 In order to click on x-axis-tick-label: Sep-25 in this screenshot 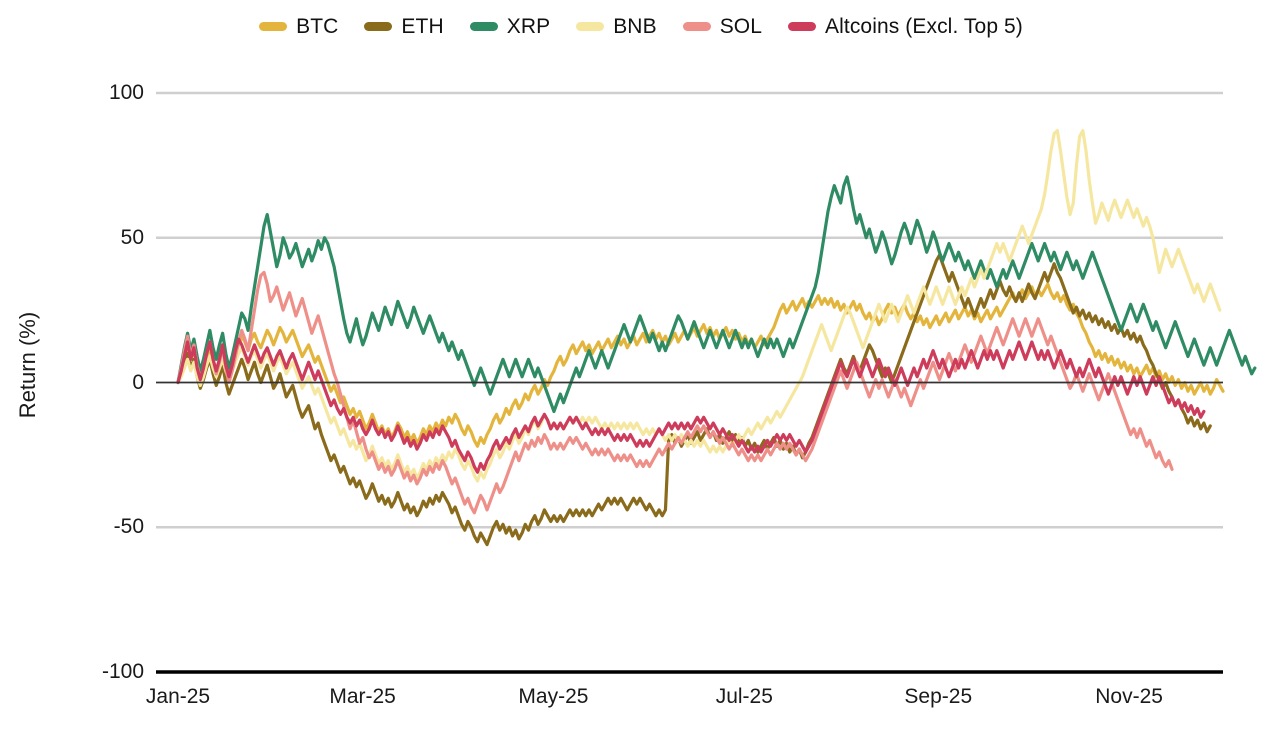, I will do `click(938, 696)`.